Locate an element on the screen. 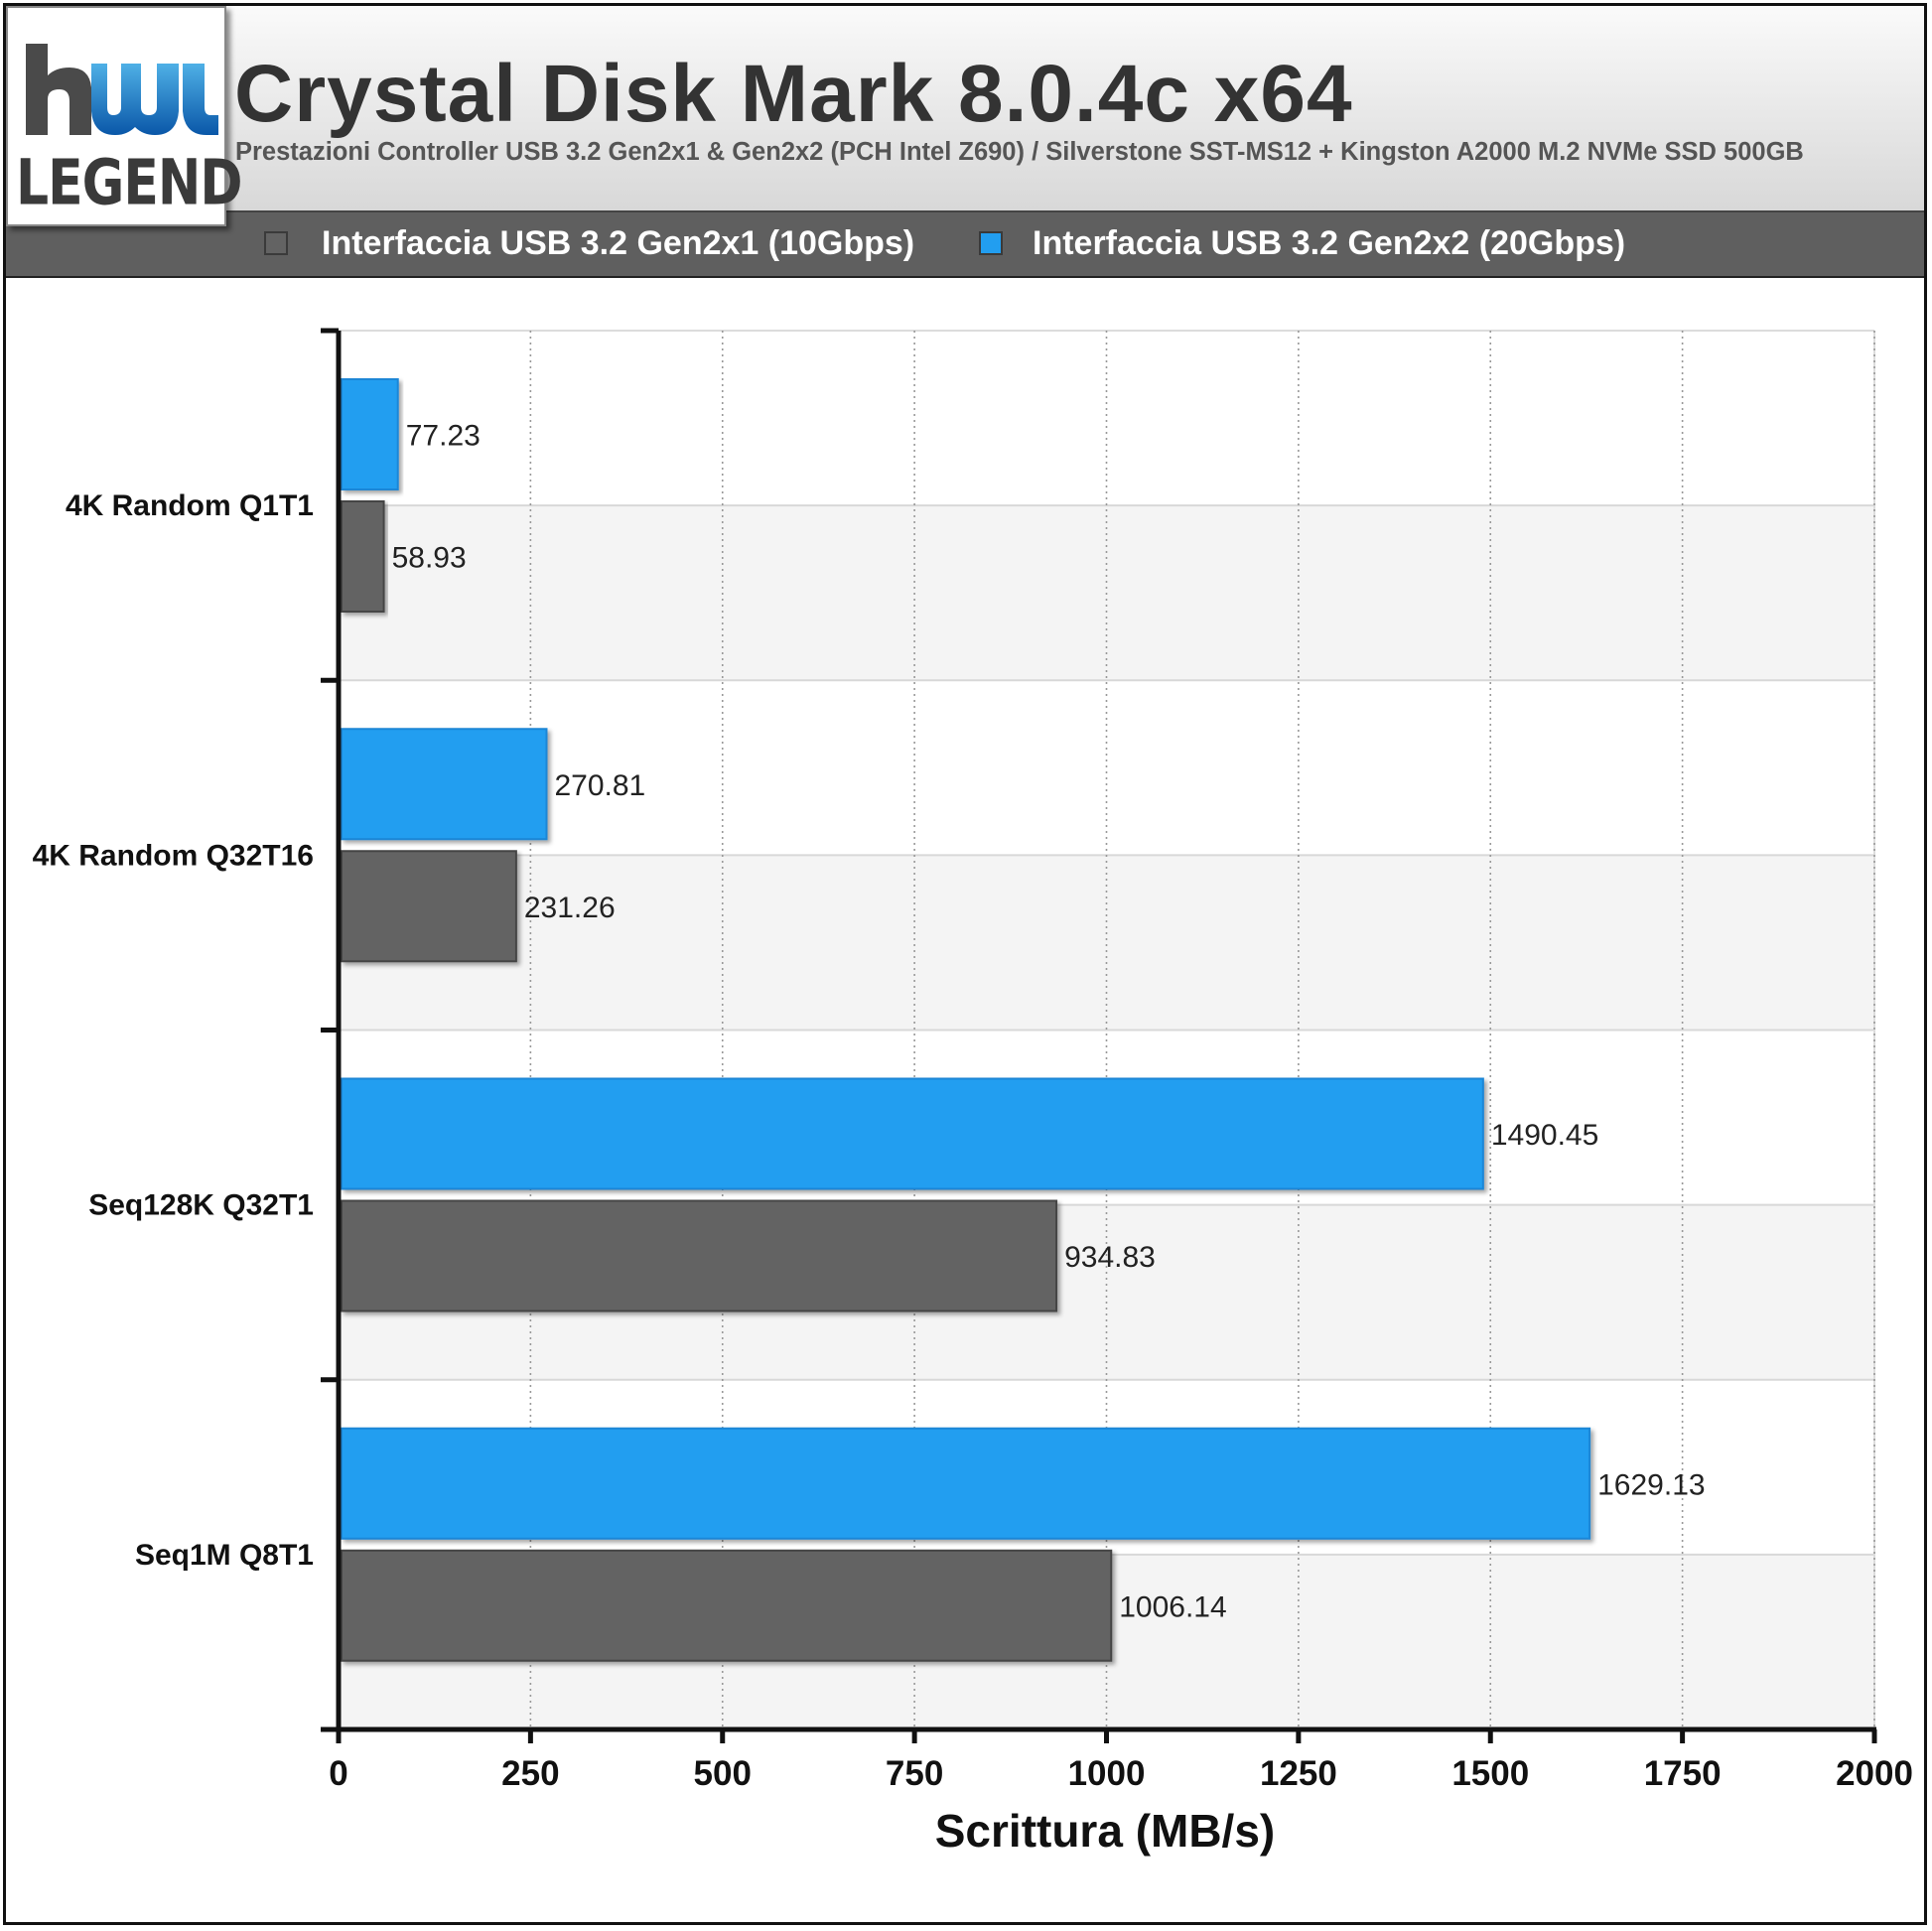 The width and height of the screenshot is (1932, 1931). x-axis-title: Scrittura (MB/s) is located at coordinates (1105, 1831).